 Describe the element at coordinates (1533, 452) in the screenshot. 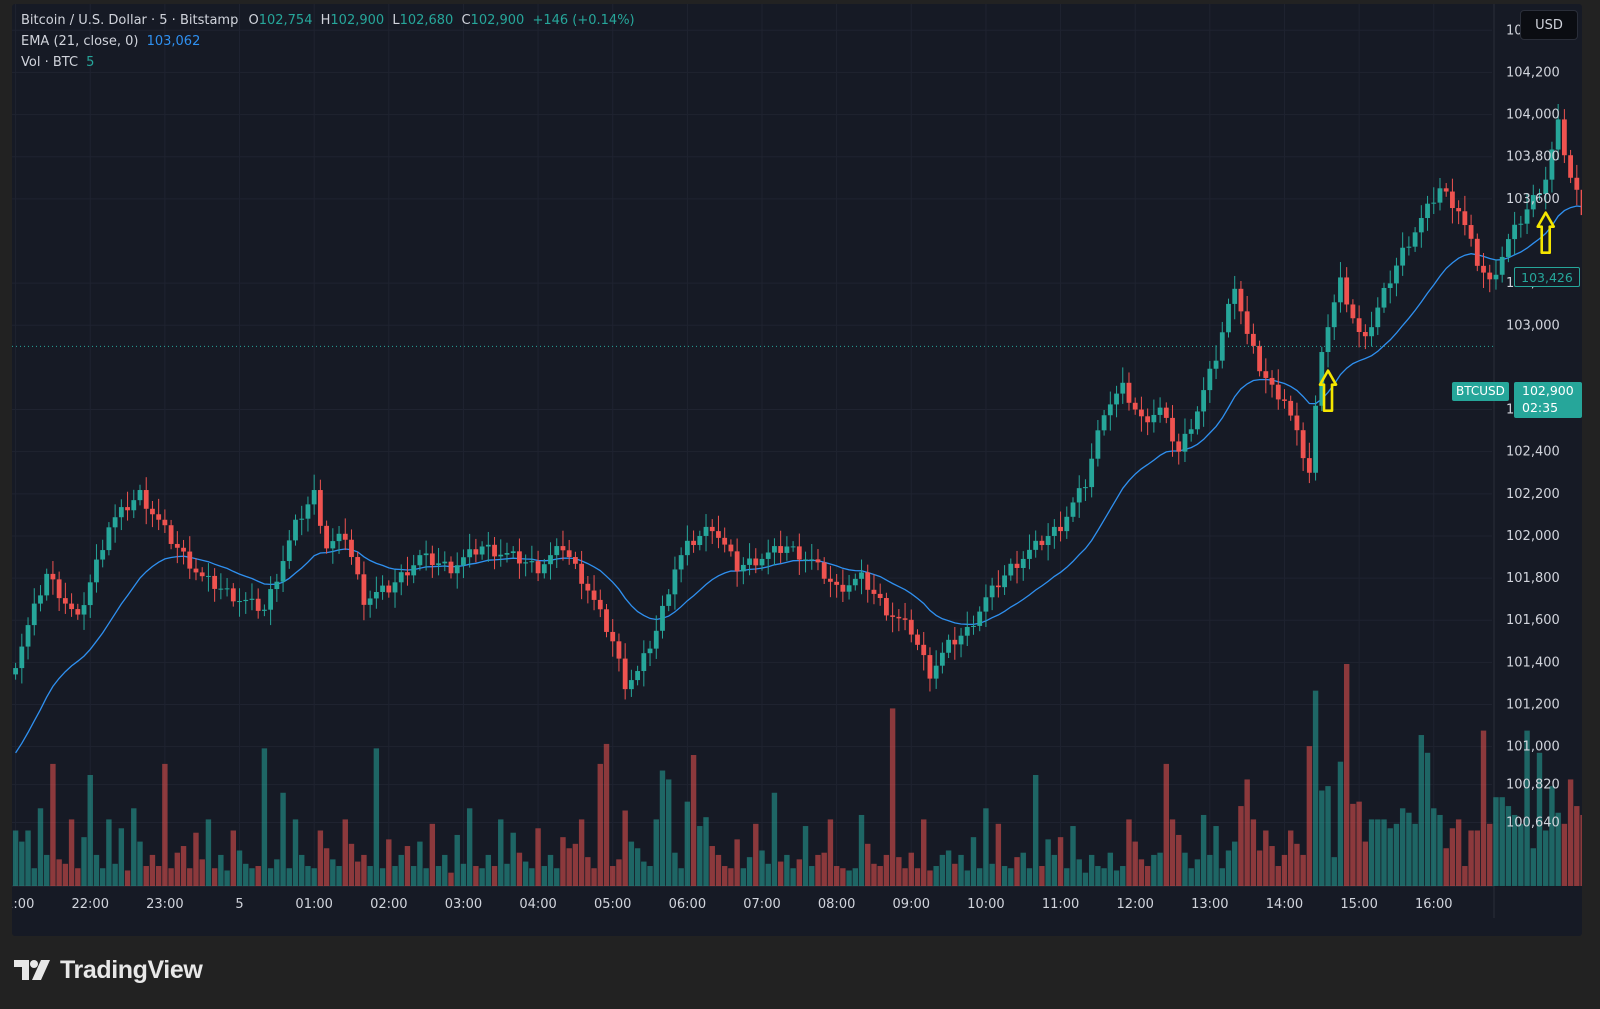

I see `y-tick-label: 102,400` at that location.